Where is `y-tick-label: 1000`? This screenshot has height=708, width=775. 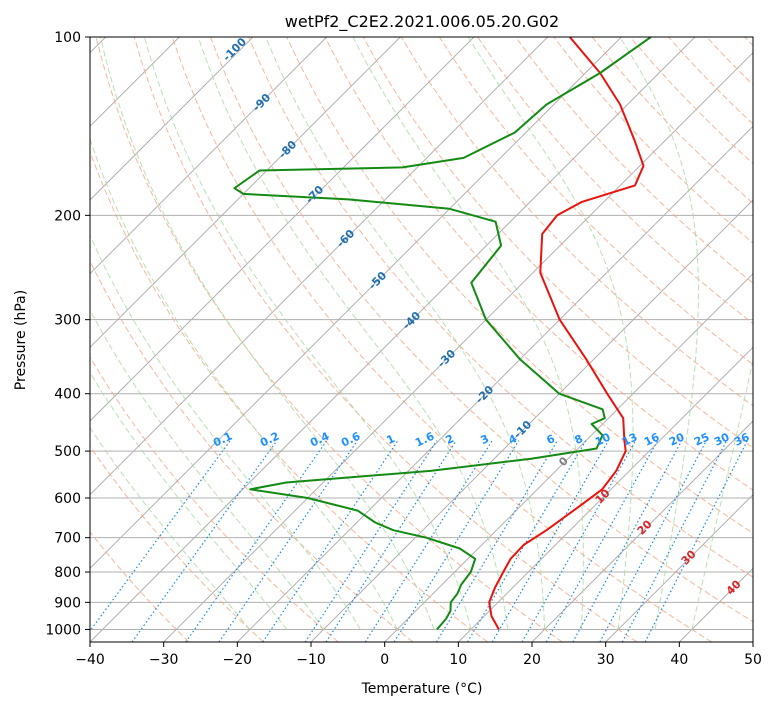 y-tick-label: 1000 is located at coordinates (63, 630).